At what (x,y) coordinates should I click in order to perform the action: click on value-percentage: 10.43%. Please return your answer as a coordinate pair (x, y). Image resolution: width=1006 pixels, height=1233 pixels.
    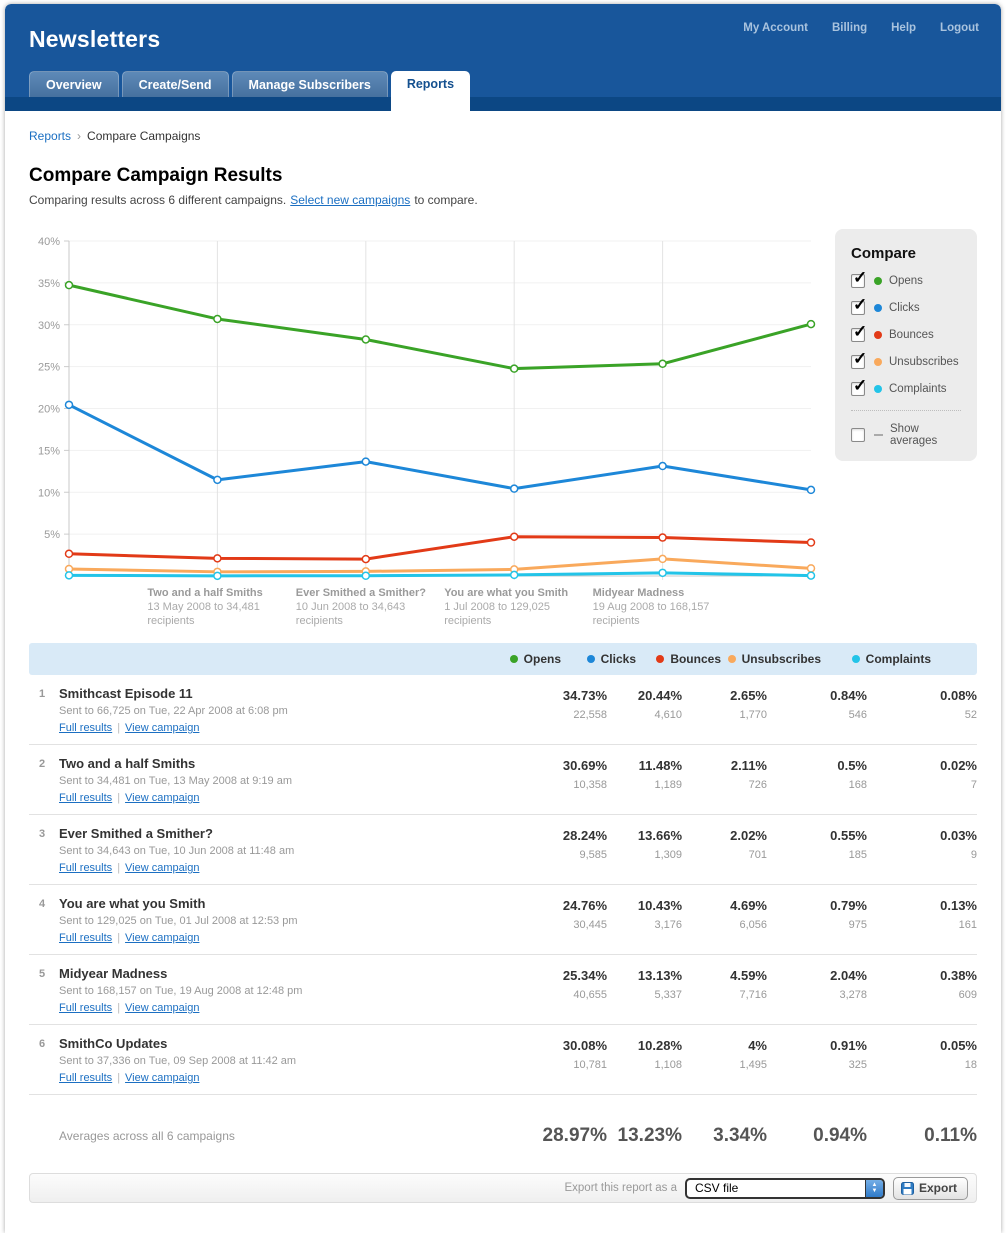
    Looking at the image, I should click on (659, 905).